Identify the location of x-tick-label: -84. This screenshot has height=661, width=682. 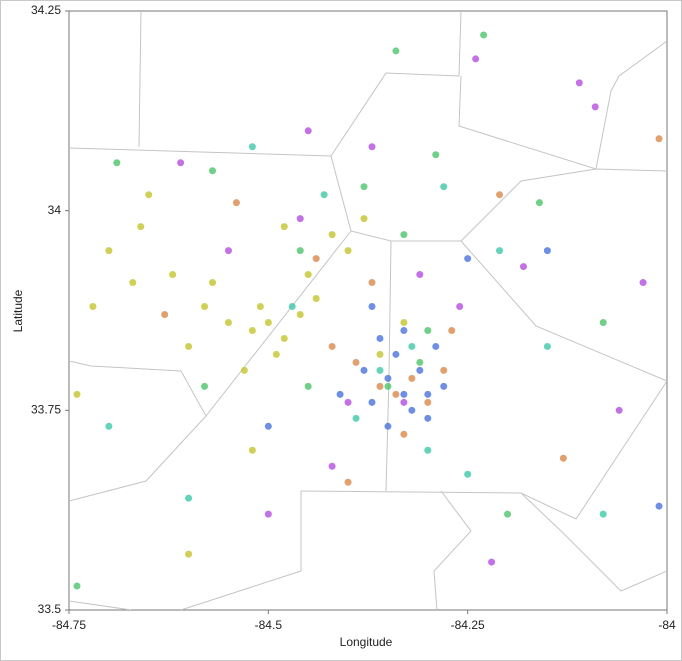
(667, 625).